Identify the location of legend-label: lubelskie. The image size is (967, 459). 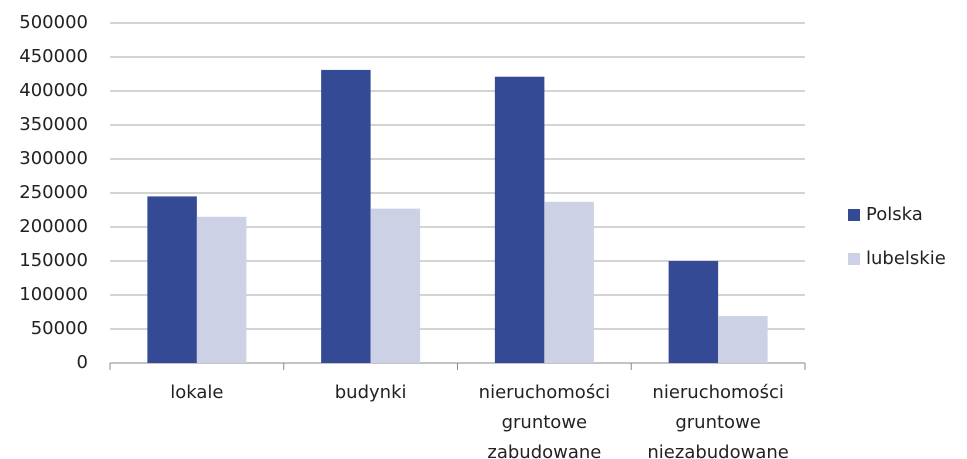
(906, 258).